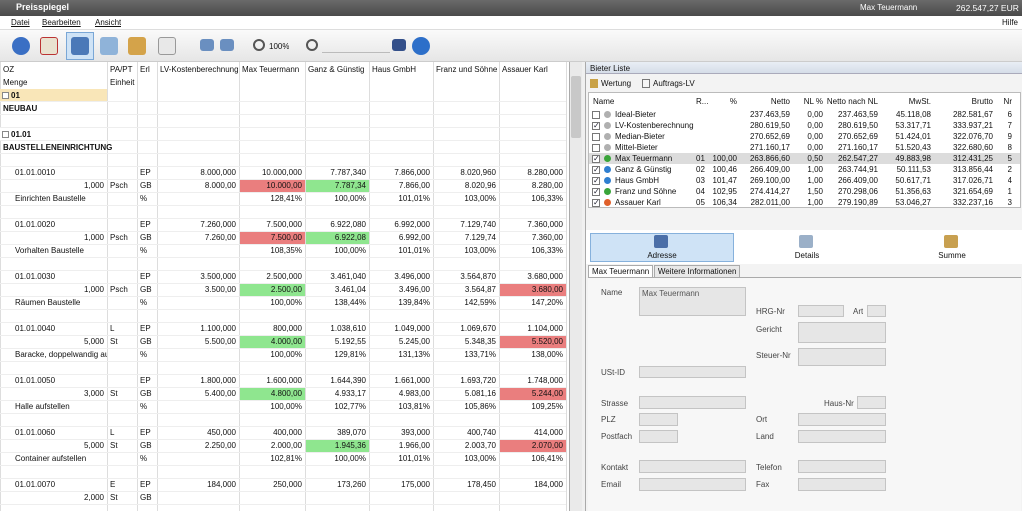 This screenshot has width=1022, height=511. I want to click on bidders-button-active, so click(80, 46).